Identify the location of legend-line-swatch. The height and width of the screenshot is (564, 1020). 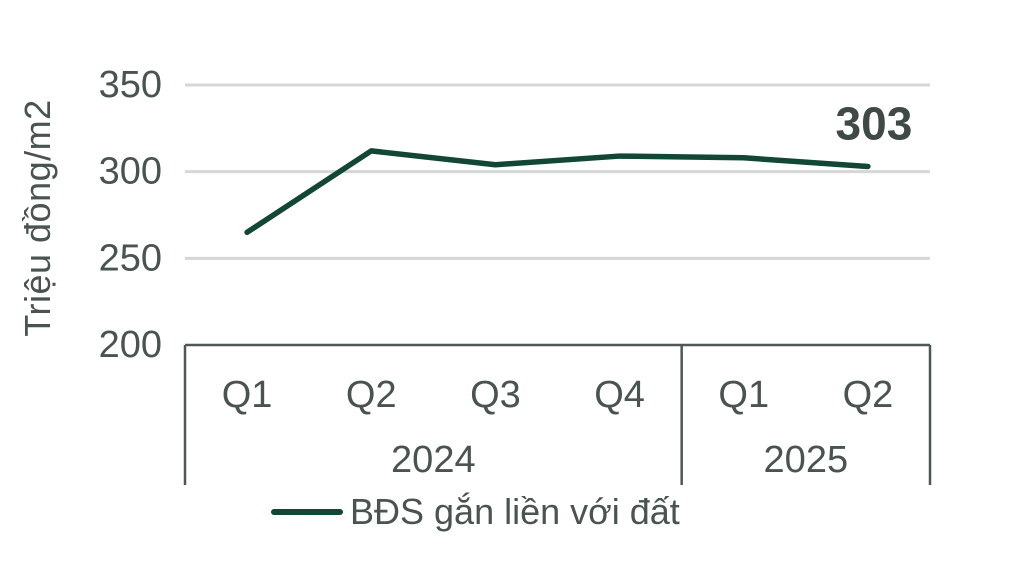
(307, 512).